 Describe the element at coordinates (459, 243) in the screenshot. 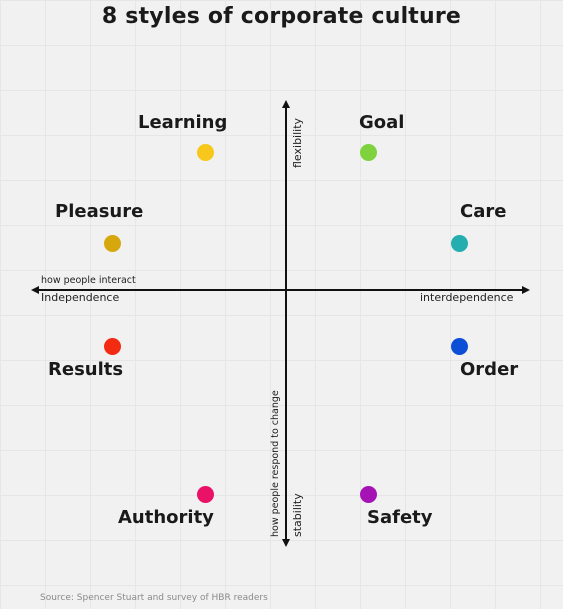

I see `care-dot` at that location.